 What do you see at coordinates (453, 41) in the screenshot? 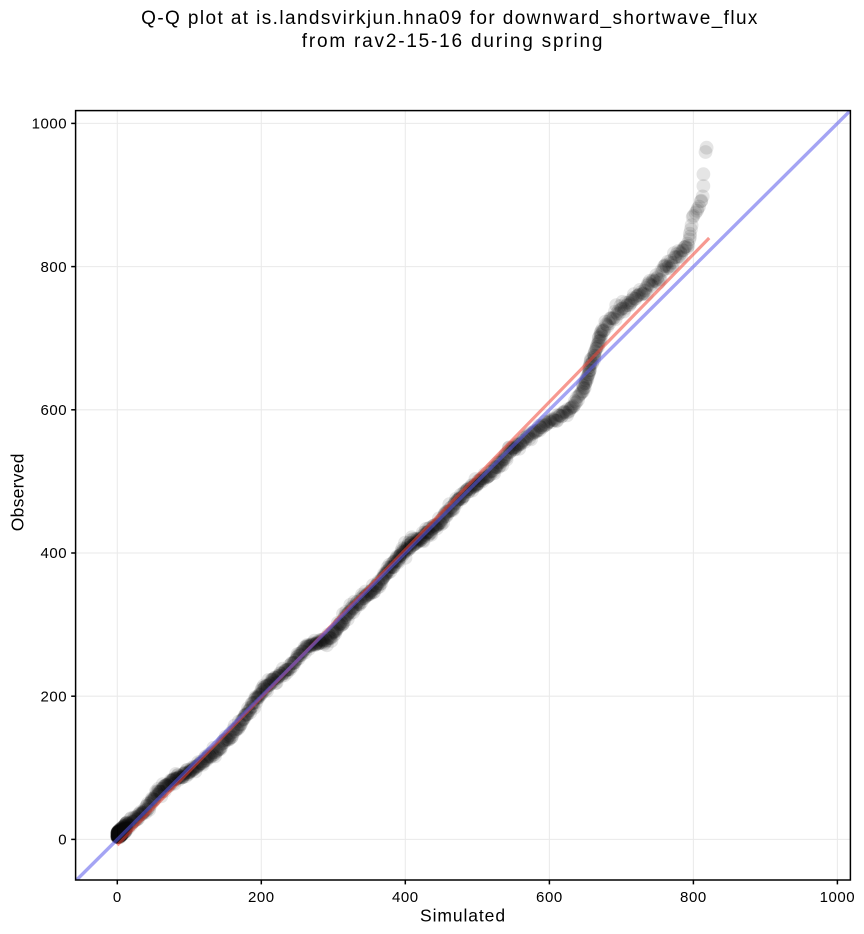
I see `svg-text: from rav2-15-16 during spring` at bounding box center [453, 41].